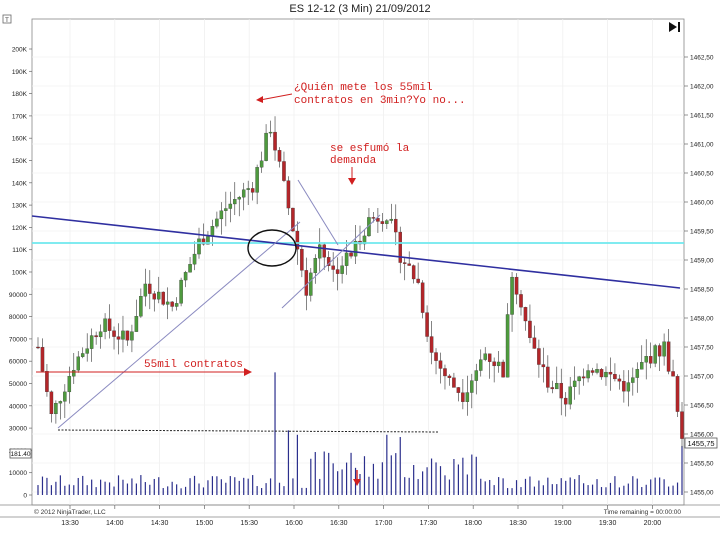 This screenshot has width=720, height=548. Describe the element at coordinates (702, 174) in the screenshot. I see `y-right-tick-label: 1460,50` at that location.